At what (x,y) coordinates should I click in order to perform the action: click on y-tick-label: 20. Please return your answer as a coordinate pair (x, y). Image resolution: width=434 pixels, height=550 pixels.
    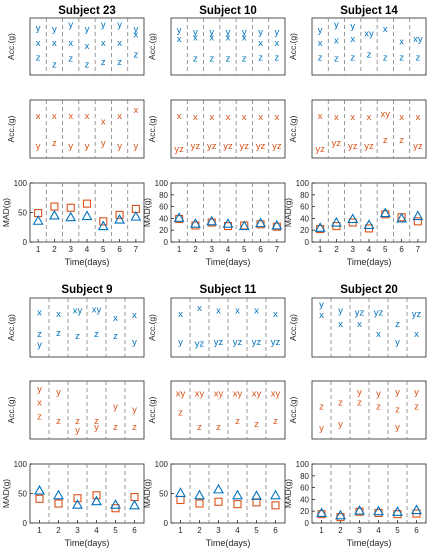
    Looking at the image, I should click on (304, 230).